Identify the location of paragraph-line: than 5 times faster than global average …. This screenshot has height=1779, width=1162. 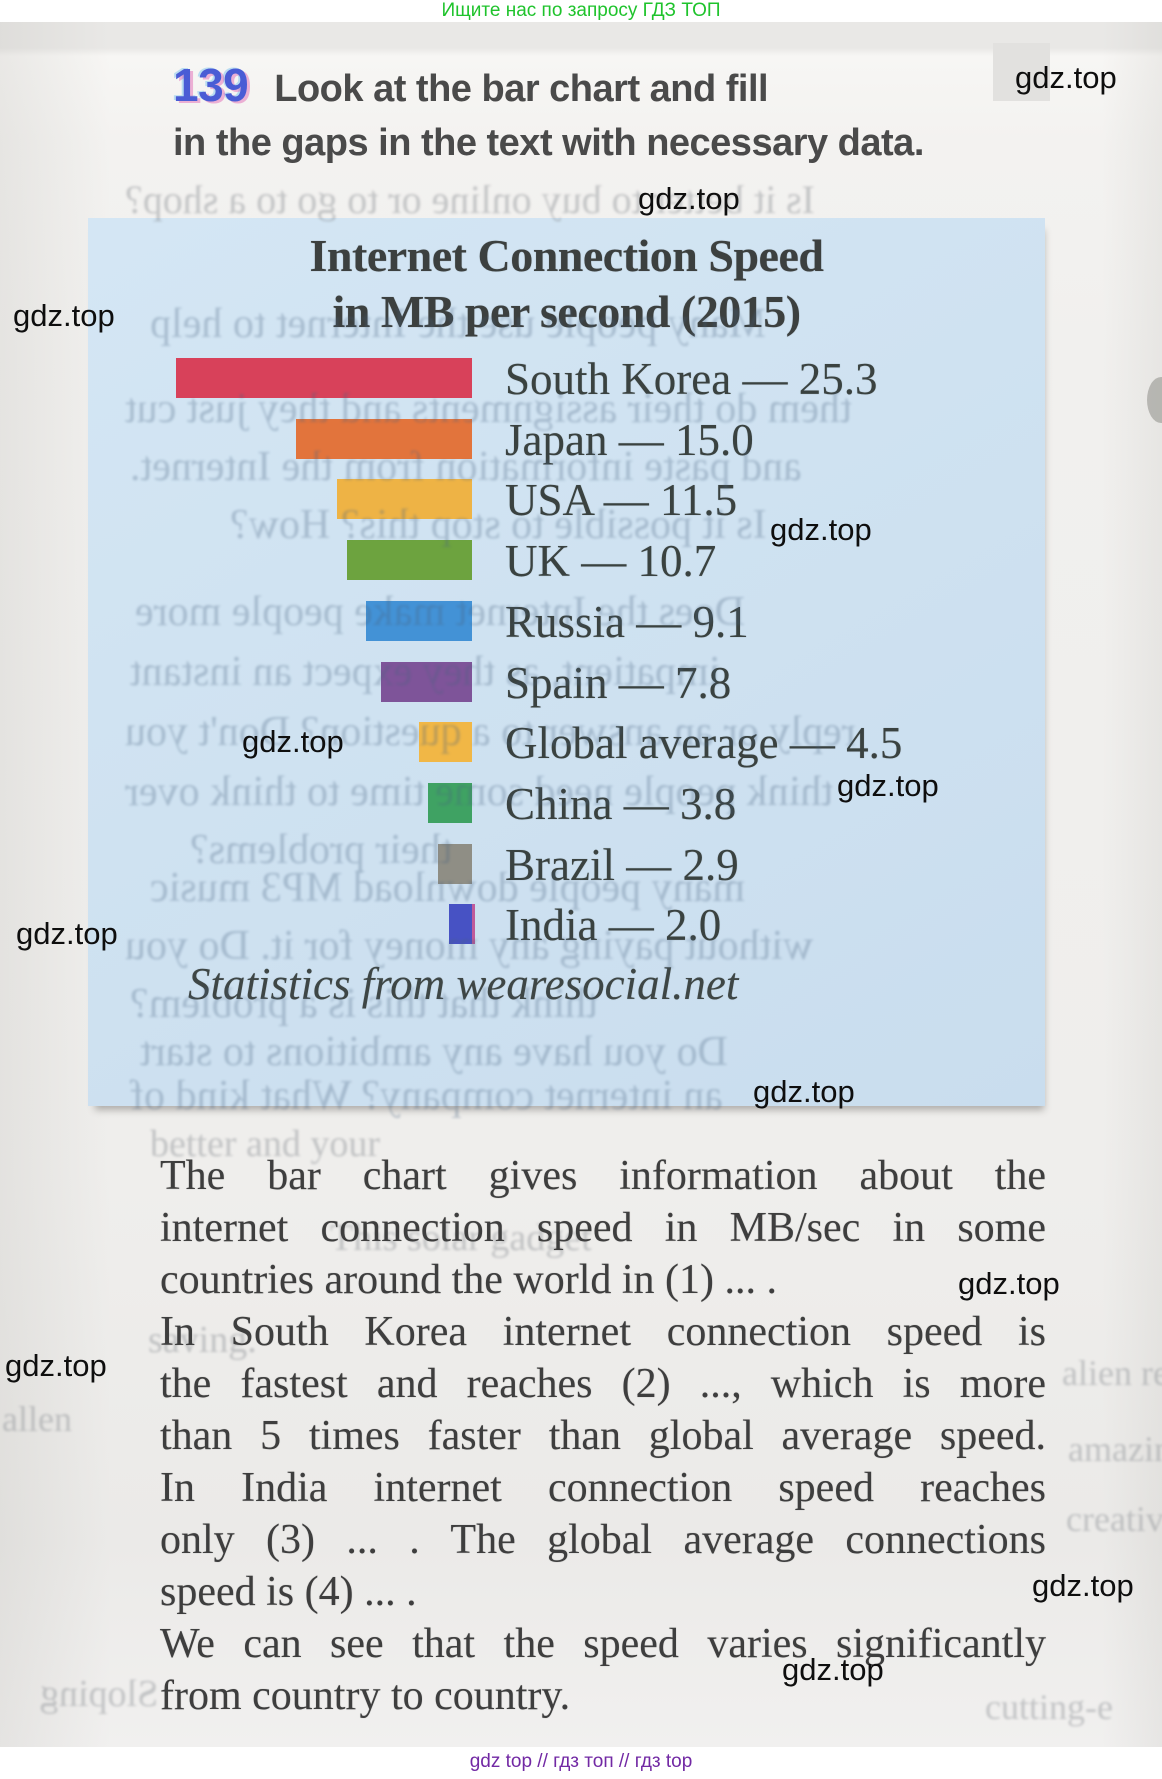
(603, 1436).